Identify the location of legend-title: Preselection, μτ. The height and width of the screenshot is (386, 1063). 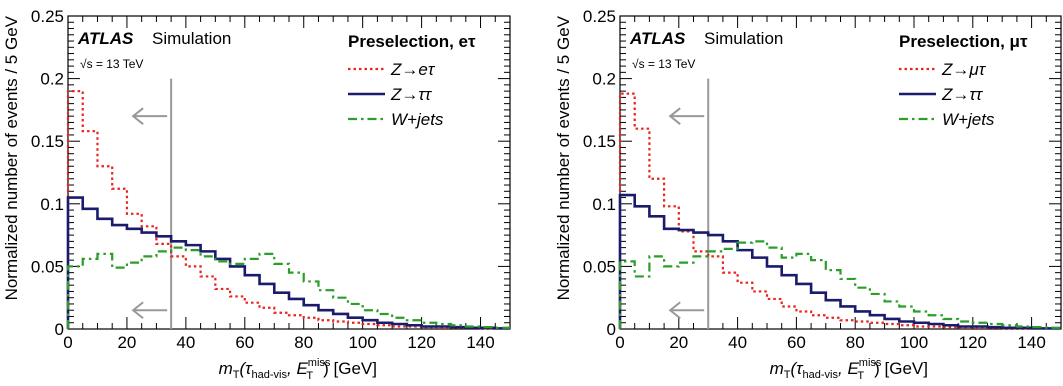
(963, 41).